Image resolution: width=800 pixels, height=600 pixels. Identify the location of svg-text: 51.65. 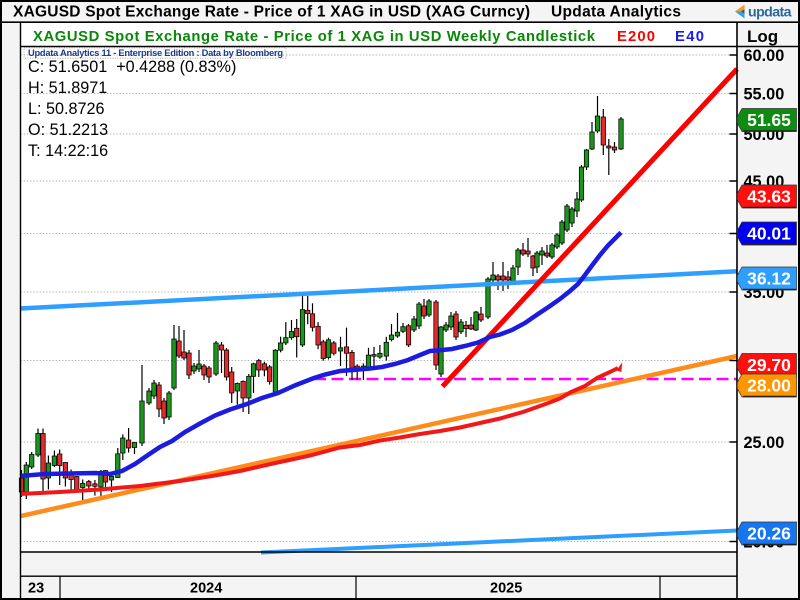
(769, 120).